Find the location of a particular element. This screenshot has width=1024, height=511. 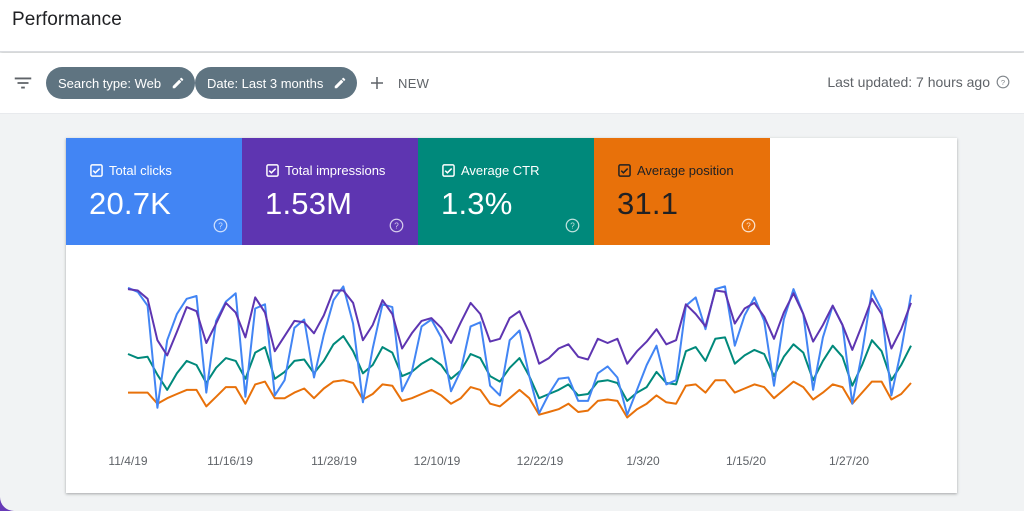

metric-average-ctr: Average CTR 1.3% ? is located at coordinates (506, 191).